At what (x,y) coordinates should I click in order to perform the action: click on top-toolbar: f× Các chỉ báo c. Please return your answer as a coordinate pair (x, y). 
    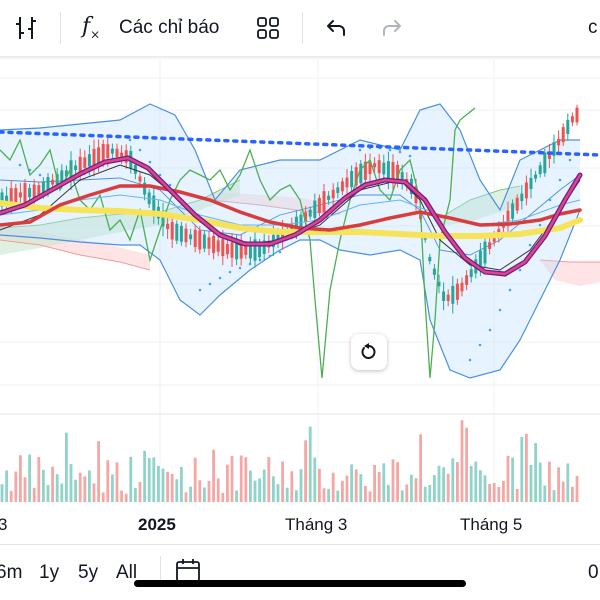
    Looking at the image, I should click on (300, 28).